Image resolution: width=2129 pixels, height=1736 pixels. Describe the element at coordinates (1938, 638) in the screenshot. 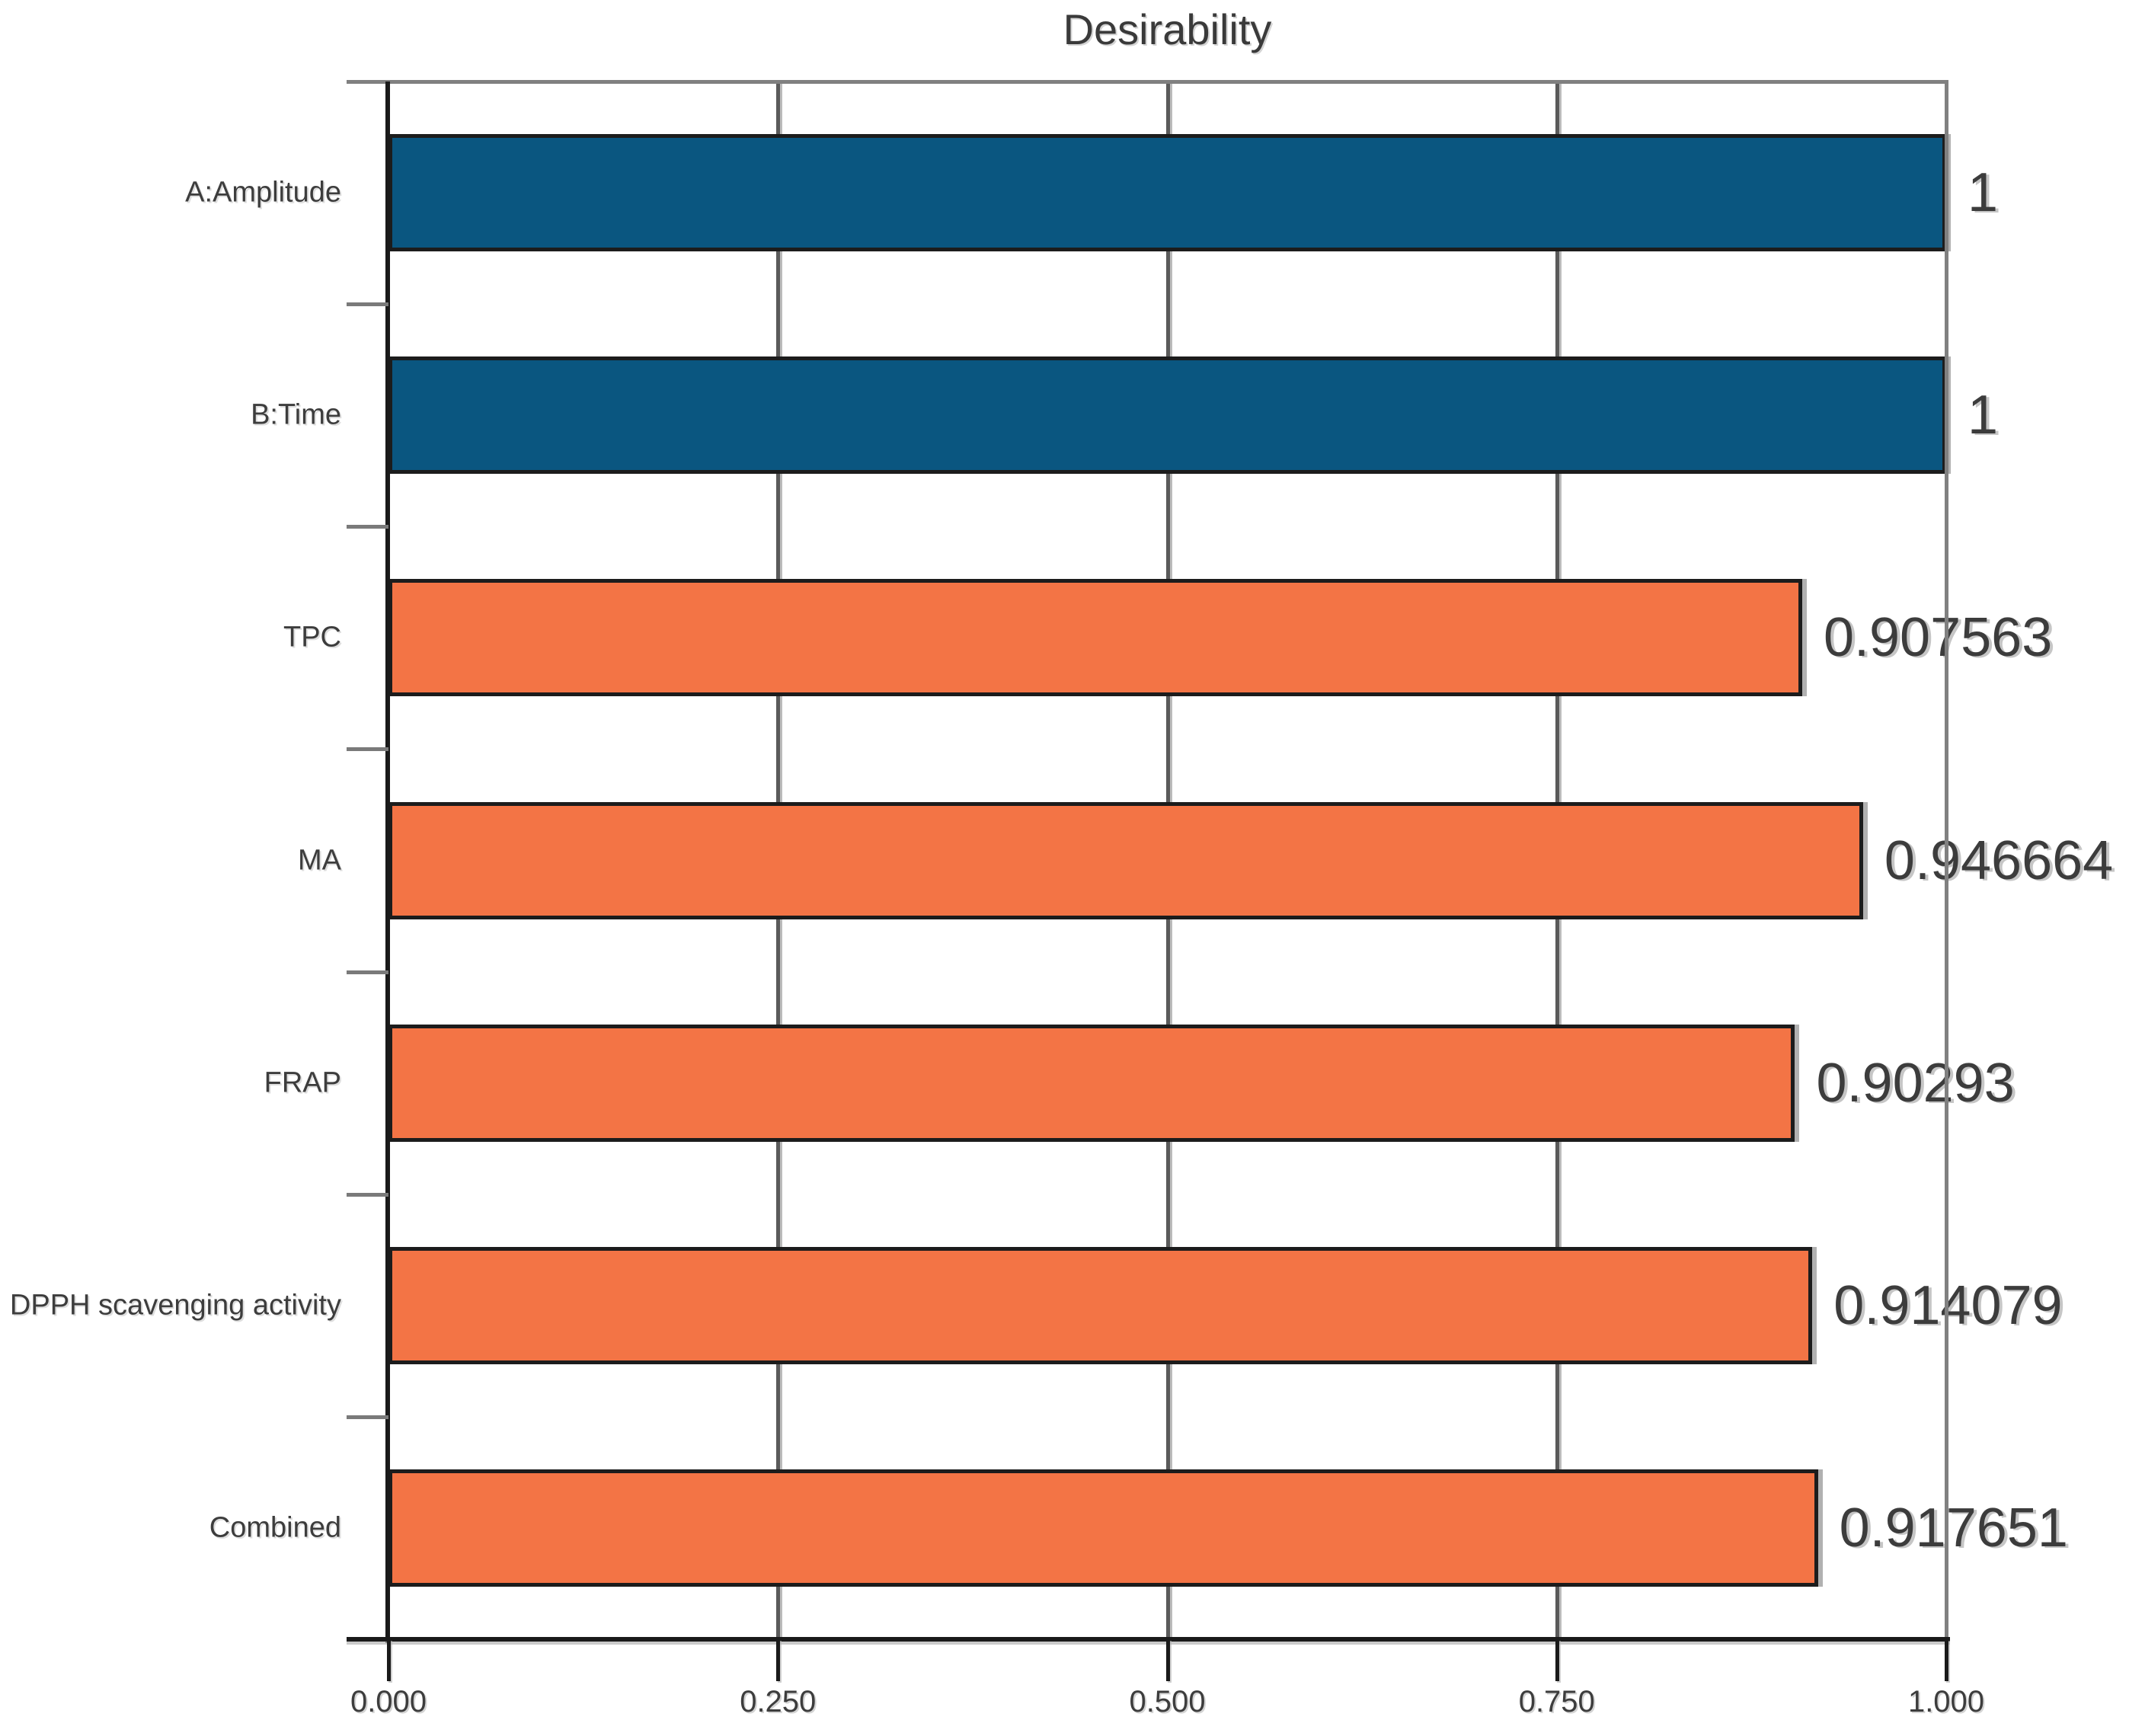

I see `bar-value-label: 0.907563` at that location.